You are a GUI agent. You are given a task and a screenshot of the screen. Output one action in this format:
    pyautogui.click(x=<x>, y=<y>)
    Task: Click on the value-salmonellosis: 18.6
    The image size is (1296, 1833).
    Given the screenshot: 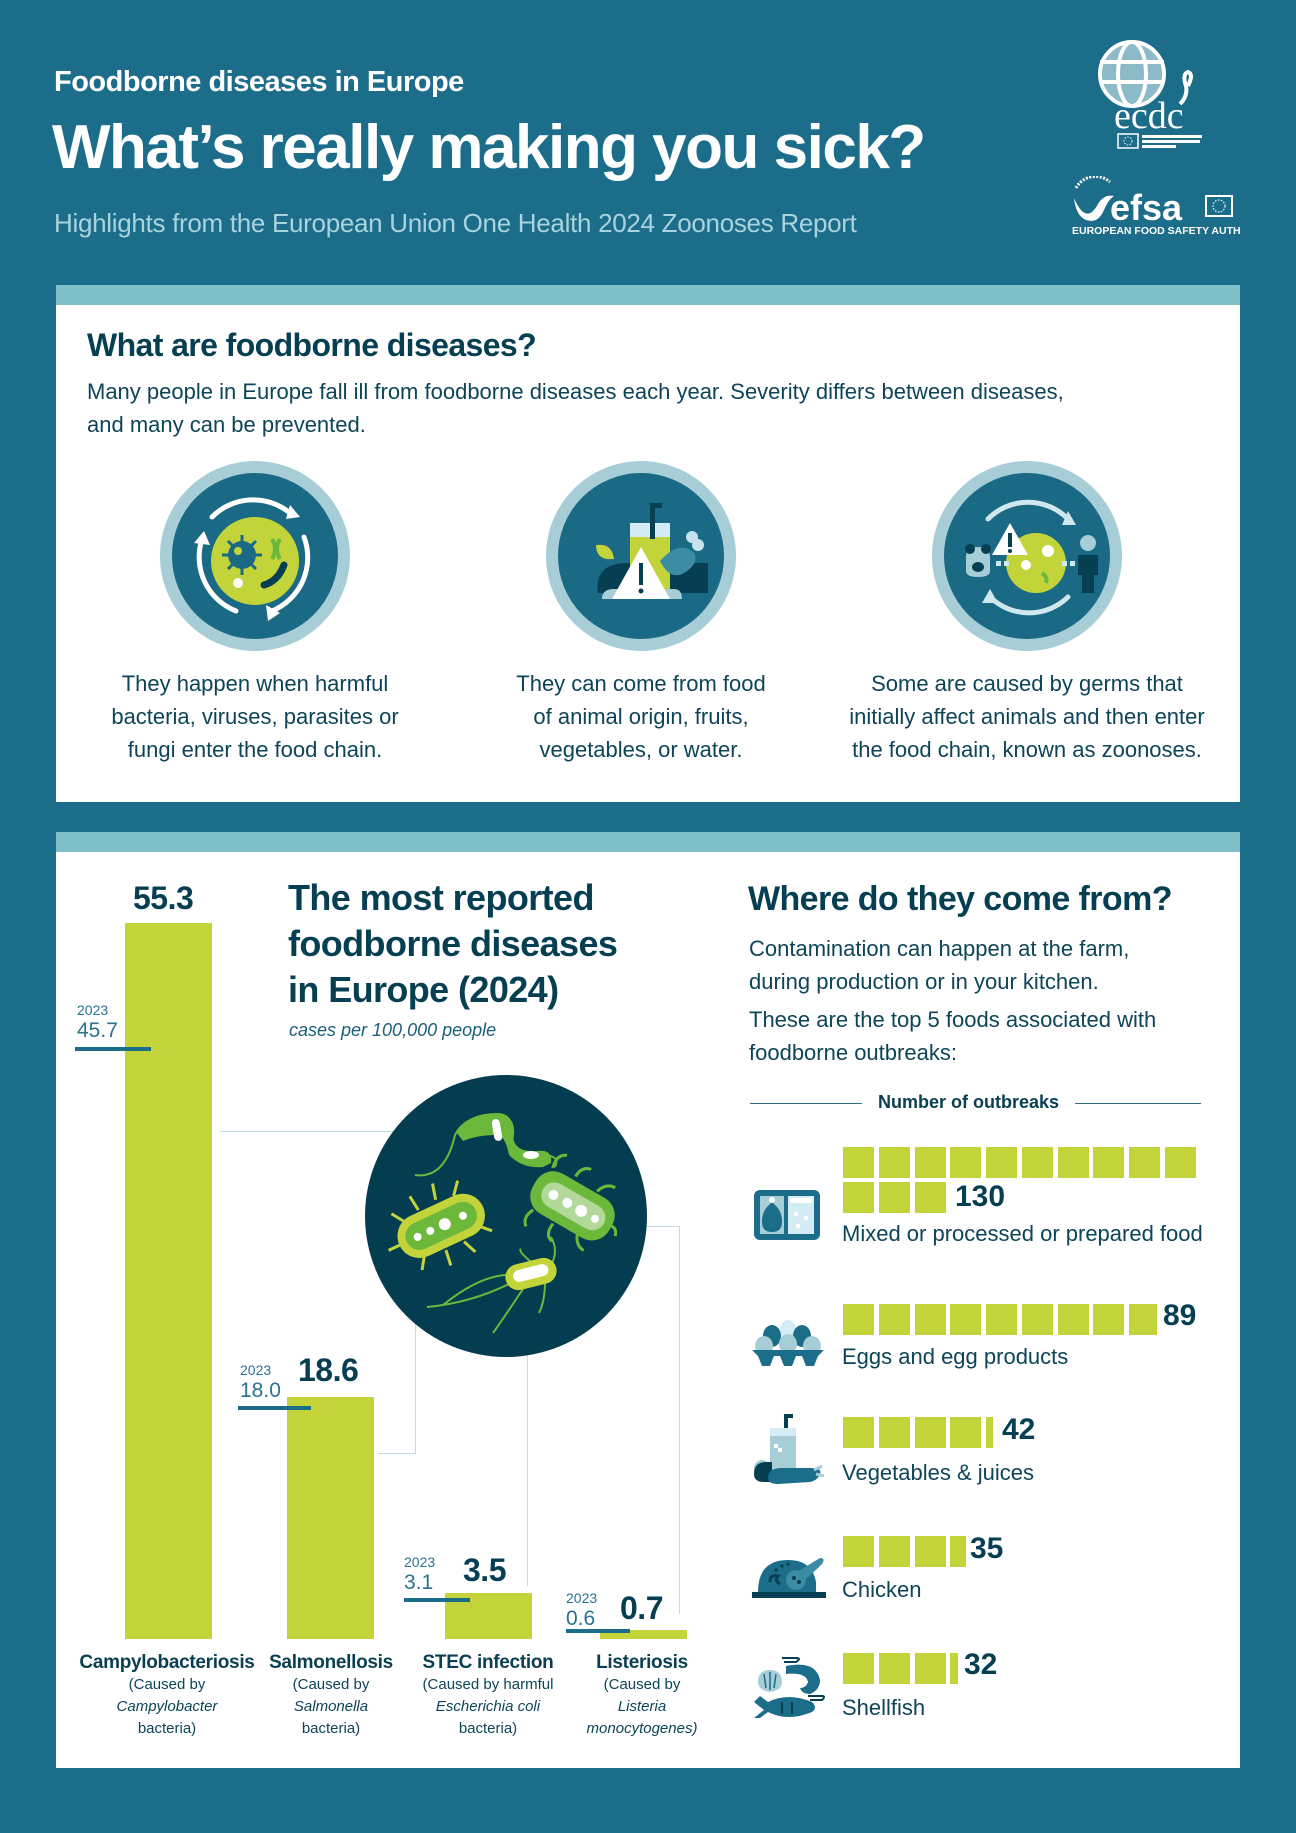 What is the action you would take?
    pyautogui.click(x=328, y=1370)
    